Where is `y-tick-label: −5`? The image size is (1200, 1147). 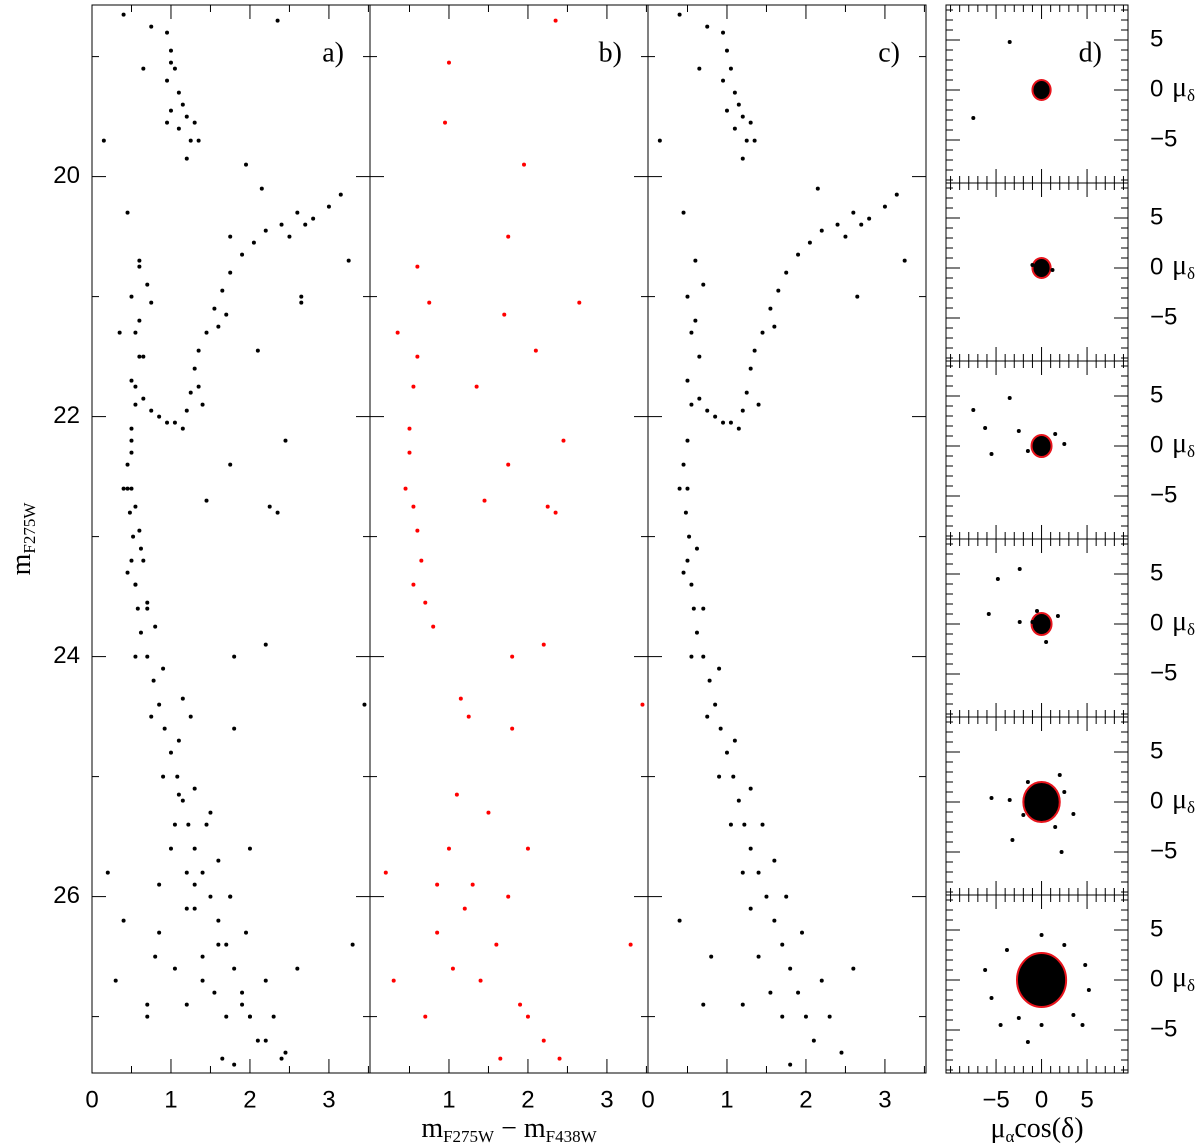 y-tick-label: −5 is located at coordinates (1163, 316).